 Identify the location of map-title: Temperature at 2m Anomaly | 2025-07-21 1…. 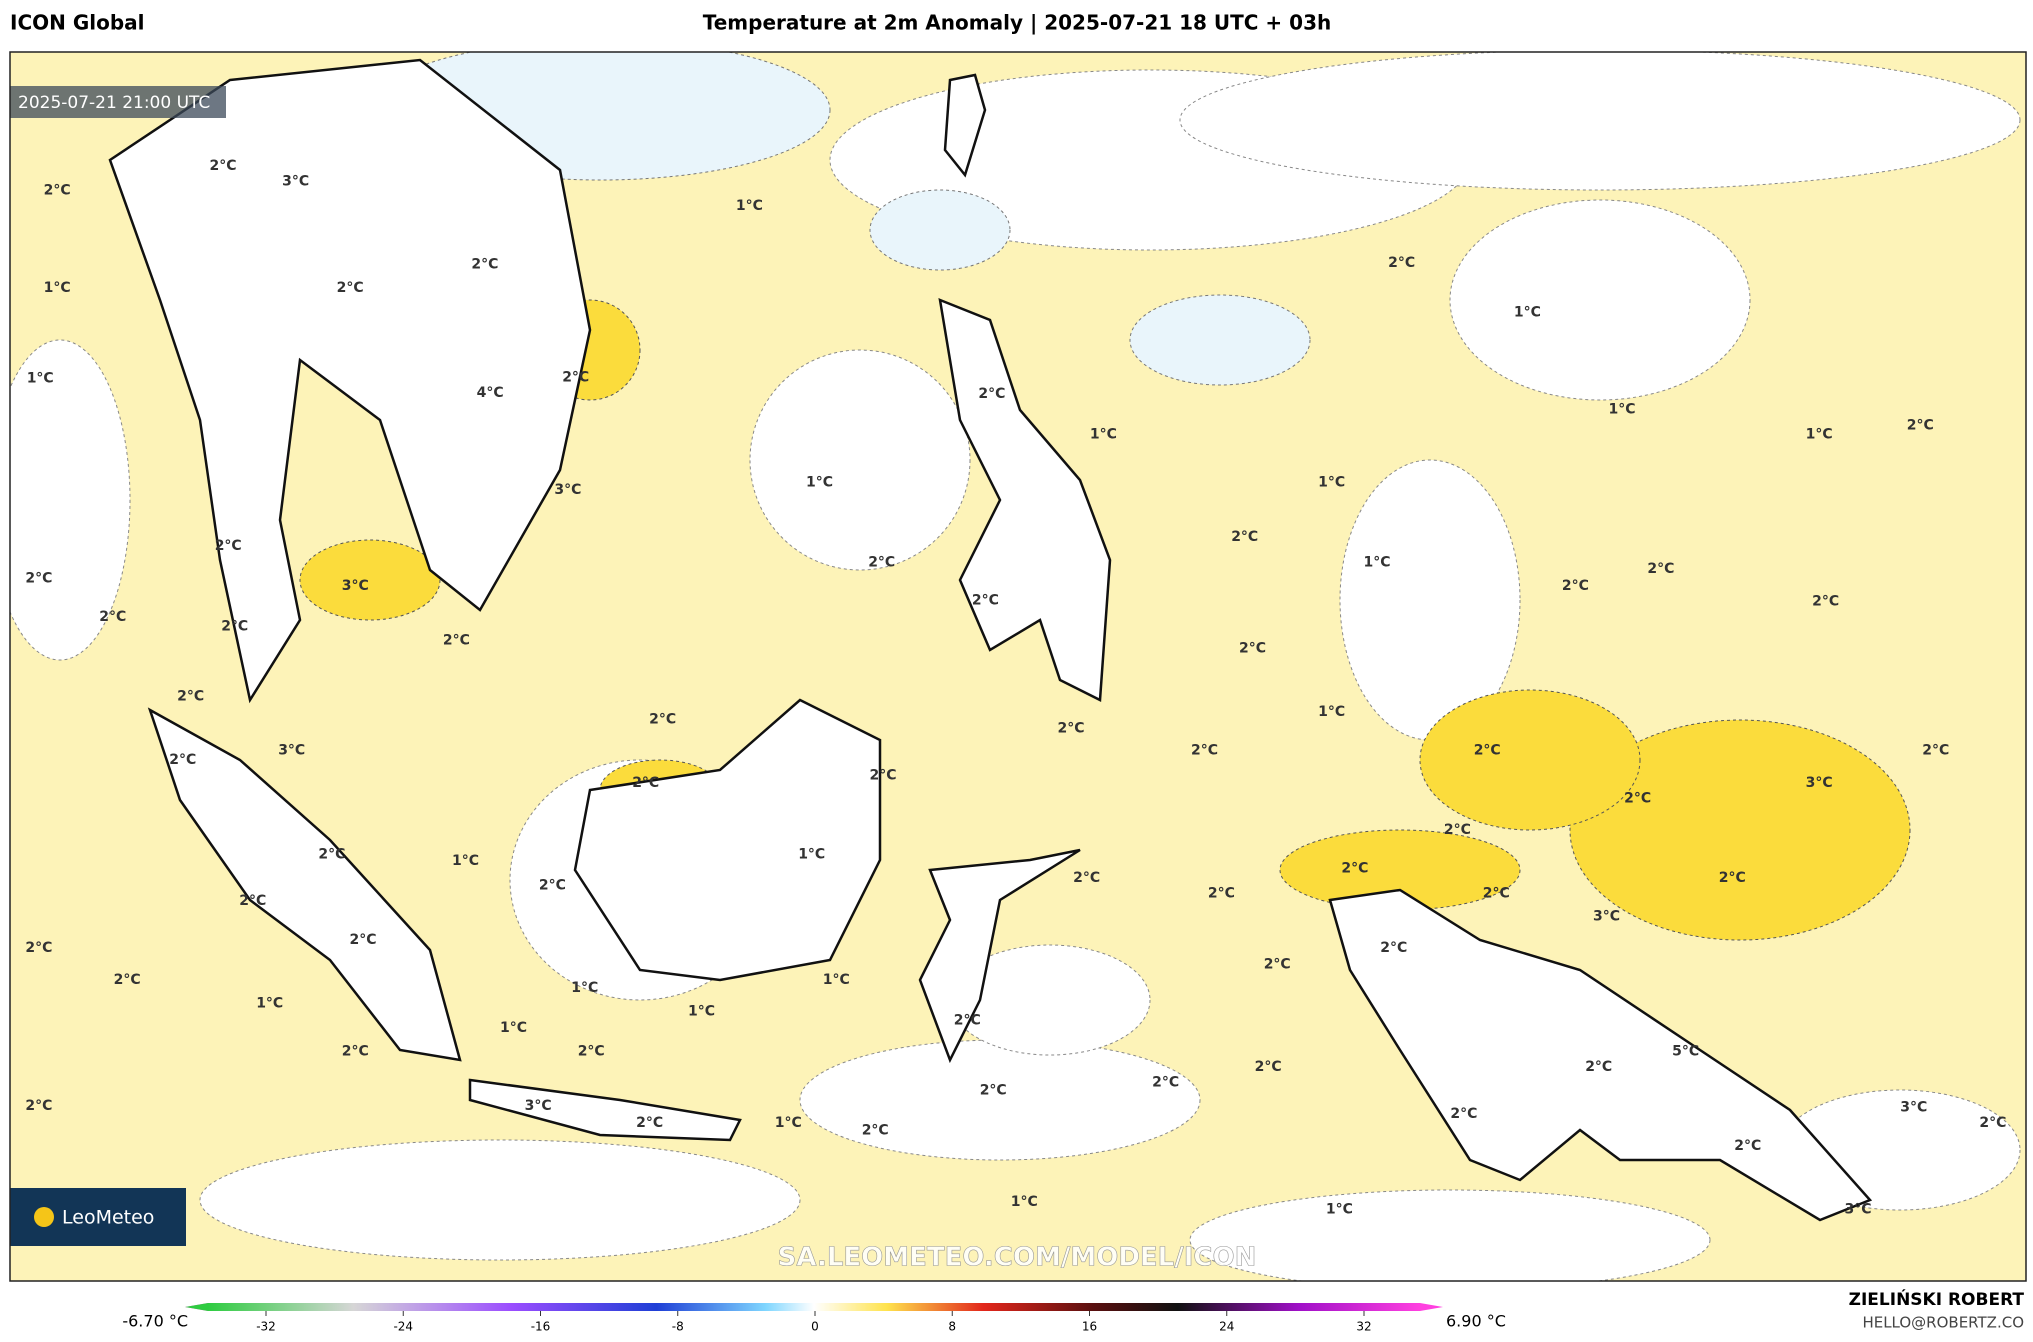
(1017, 23).